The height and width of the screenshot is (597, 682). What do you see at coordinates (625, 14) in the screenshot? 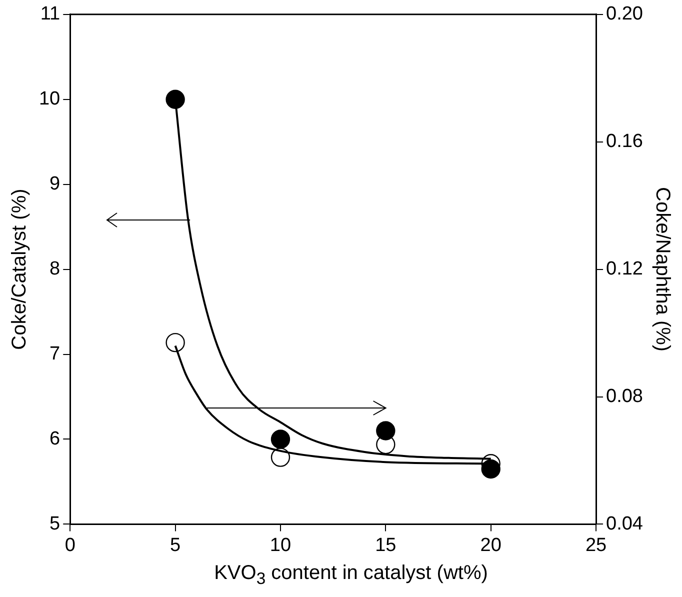
I see `y2-tick-label: 0.20` at bounding box center [625, 14].